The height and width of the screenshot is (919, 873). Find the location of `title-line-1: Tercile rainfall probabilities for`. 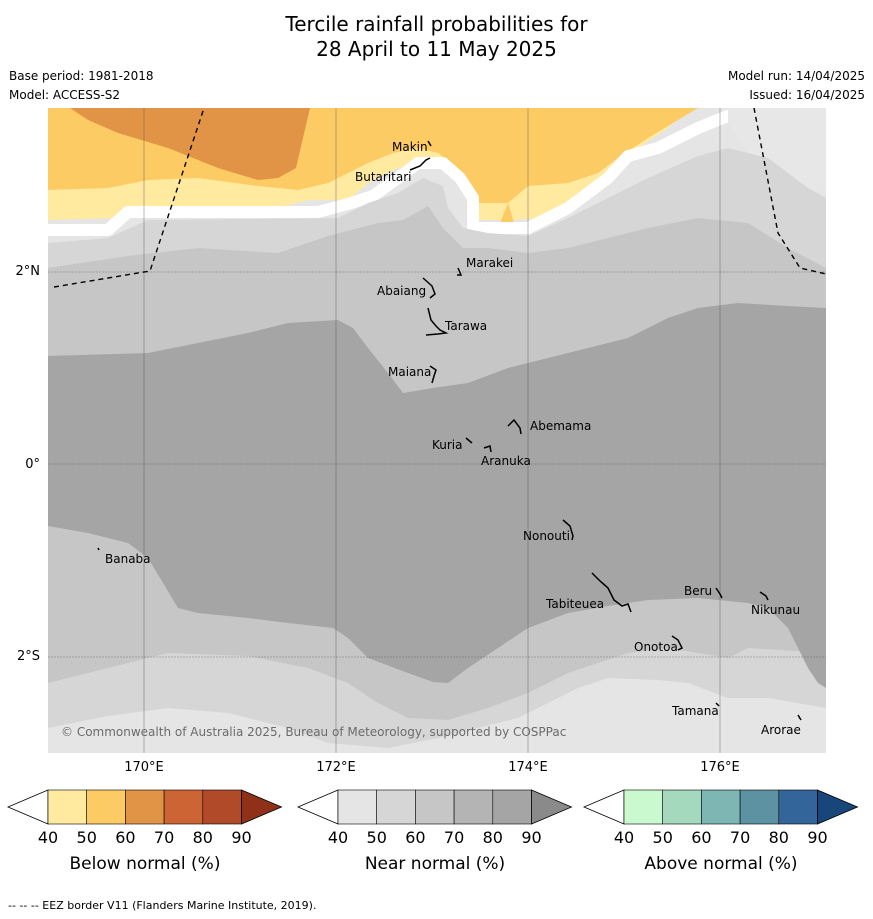

title-line-1: Tercile rainfall probabilities for is located at coordinates (436, 24).